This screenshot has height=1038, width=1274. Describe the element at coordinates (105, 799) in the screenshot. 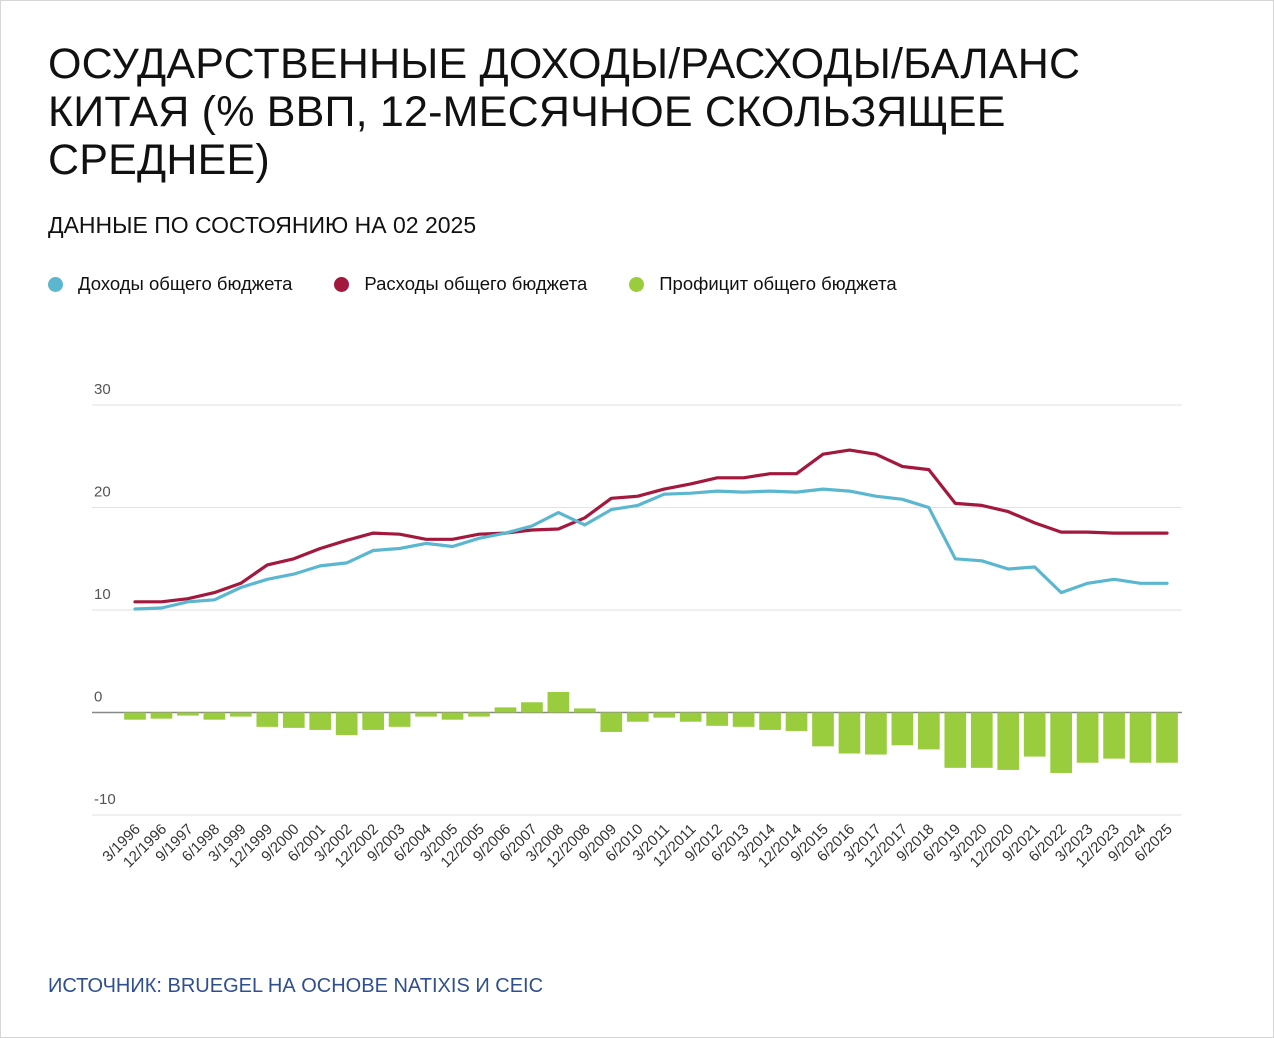

I see `y-tick-label: -10` at that location.